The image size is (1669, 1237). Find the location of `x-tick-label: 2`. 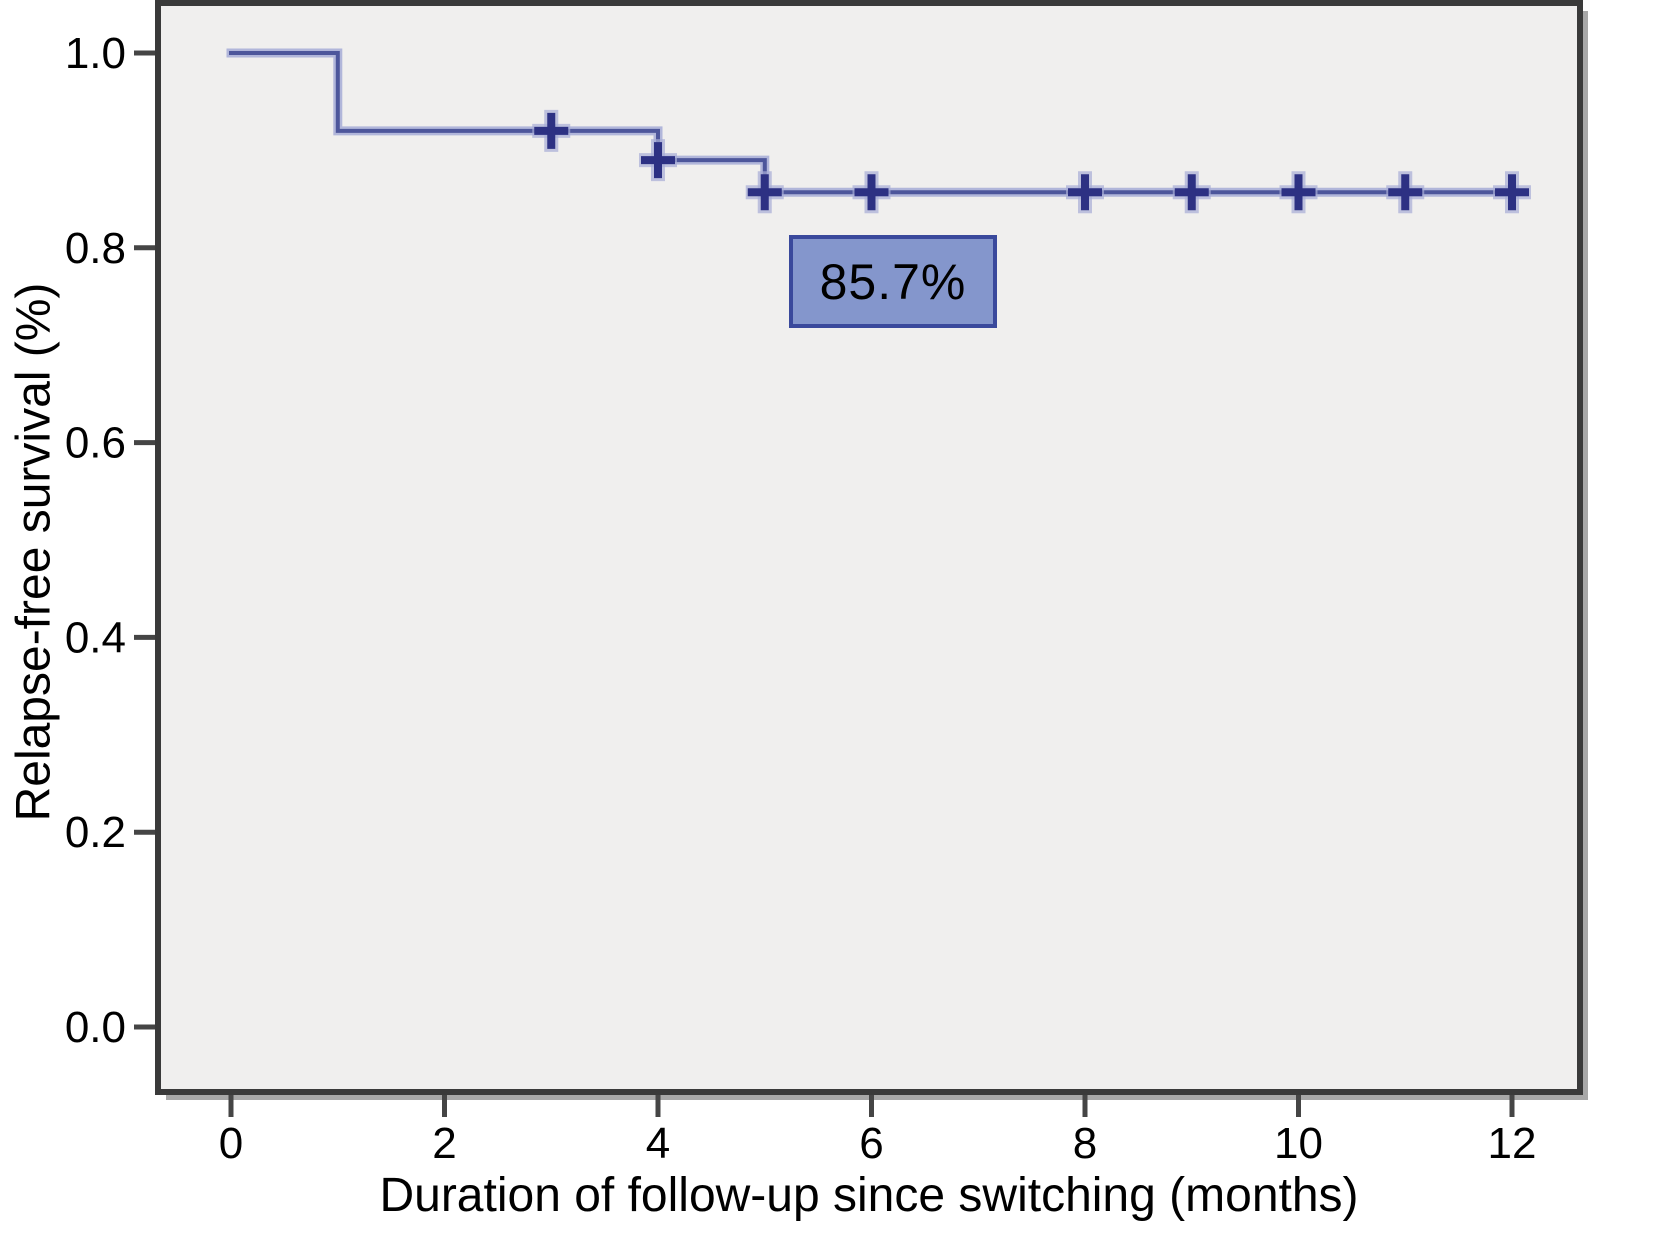

x-tick-label: 2 is located at coordinates (444, 1143).